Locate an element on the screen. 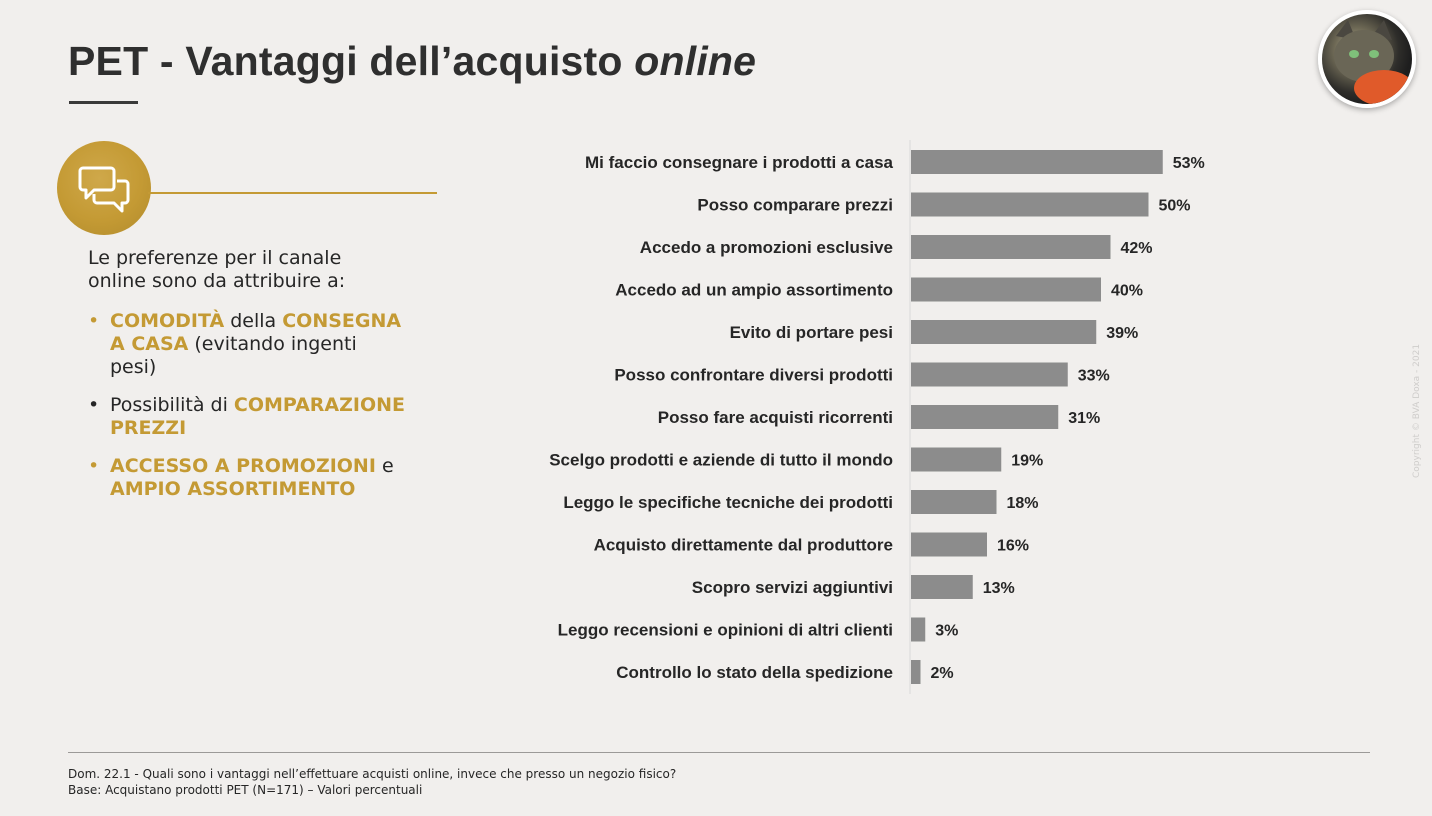 Image resolution: width=1432 pixels, height=816 pixels. gold-divider is located at coordinates (292, 193).